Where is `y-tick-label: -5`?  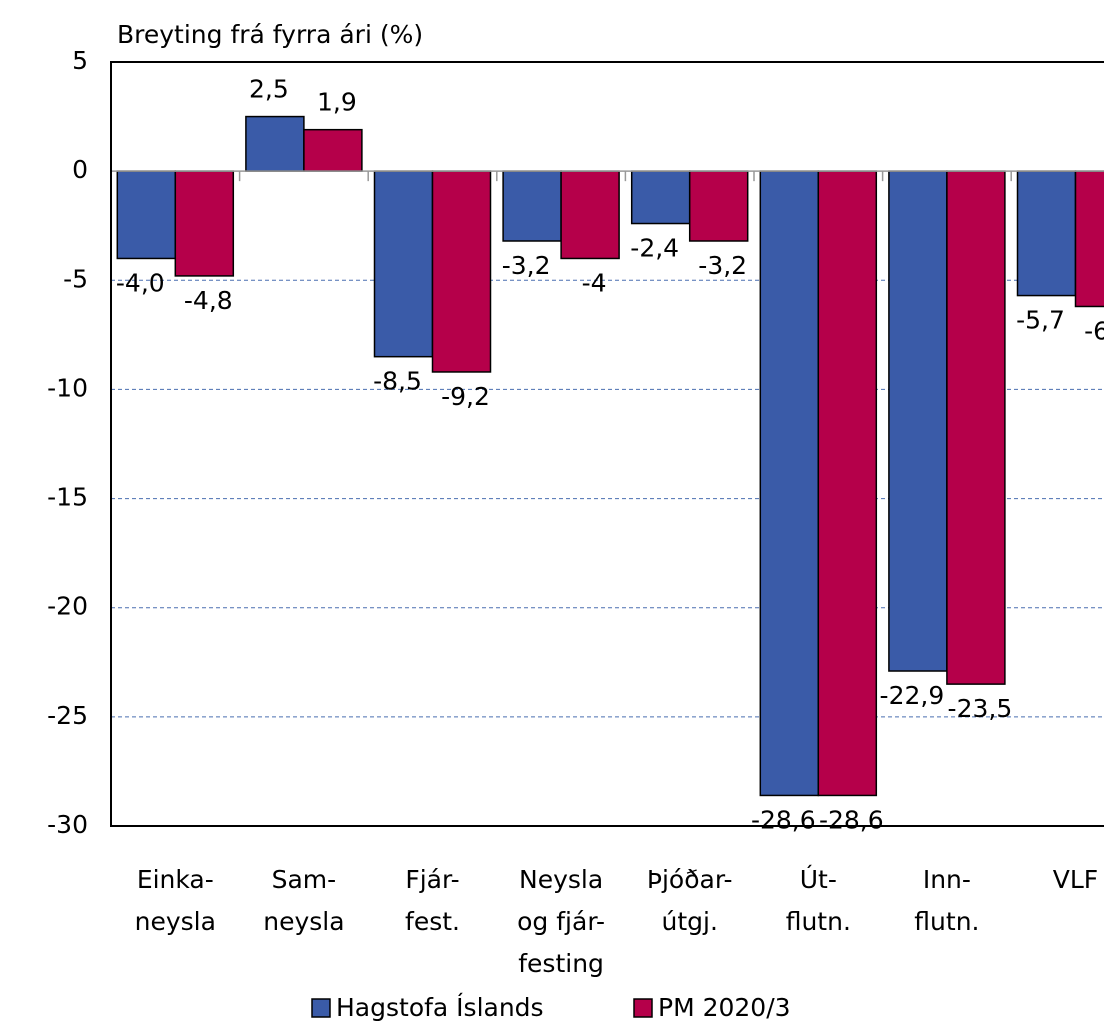
y-tick-label: -5 is located at coordinates (75, 278).